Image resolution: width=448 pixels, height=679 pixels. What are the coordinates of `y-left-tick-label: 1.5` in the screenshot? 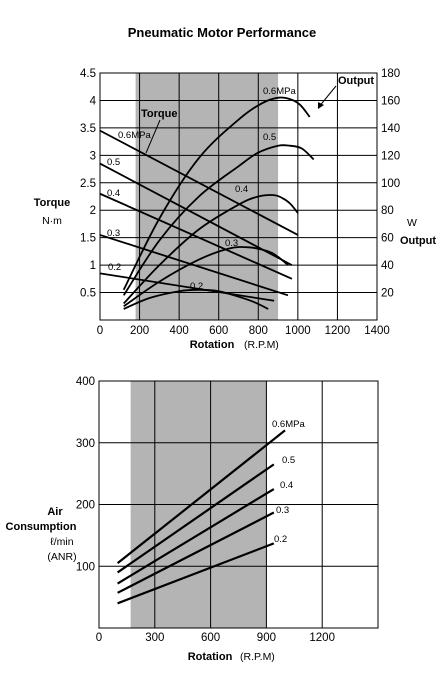 It's located at (88, 239).